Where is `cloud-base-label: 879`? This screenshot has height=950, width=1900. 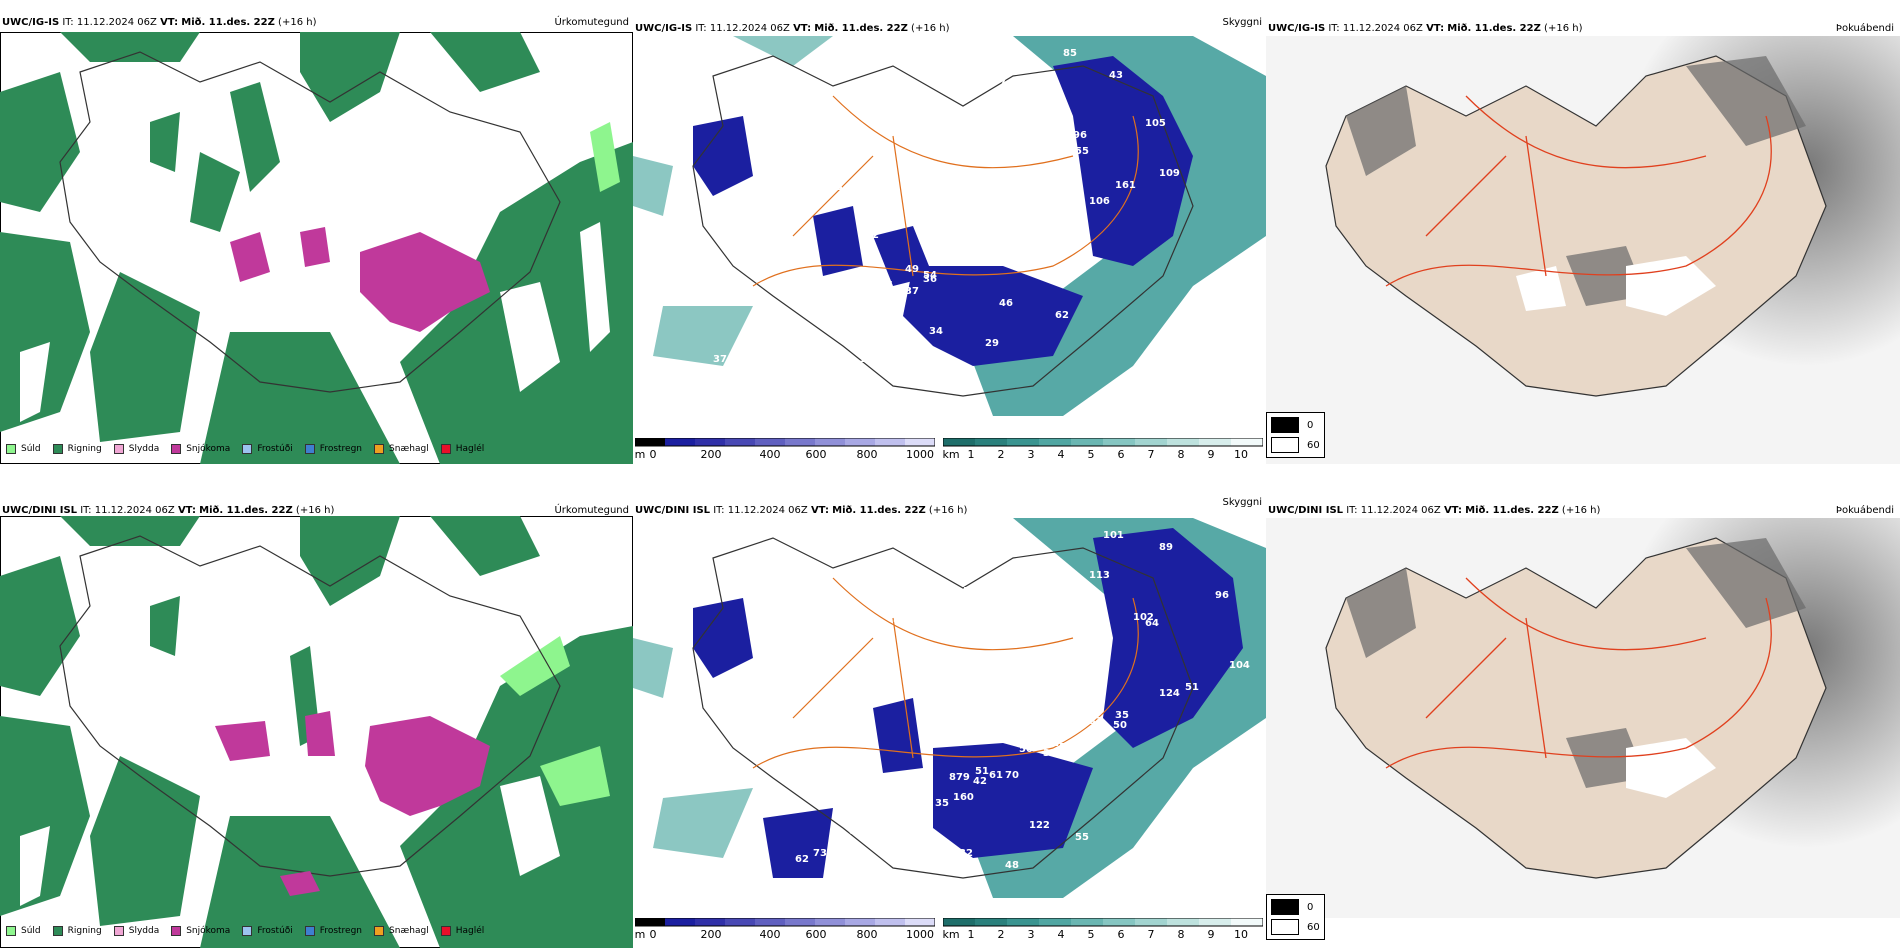 cloud-base-label: 879 is located at coordinates (959, 777).